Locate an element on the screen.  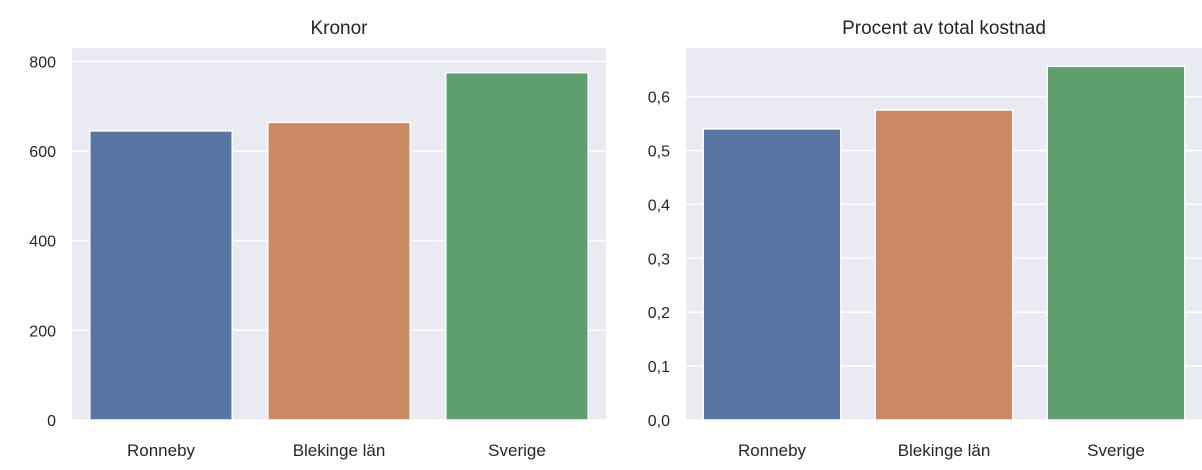
y-tick-label: 0,0 is located at coordinates (659, 421).